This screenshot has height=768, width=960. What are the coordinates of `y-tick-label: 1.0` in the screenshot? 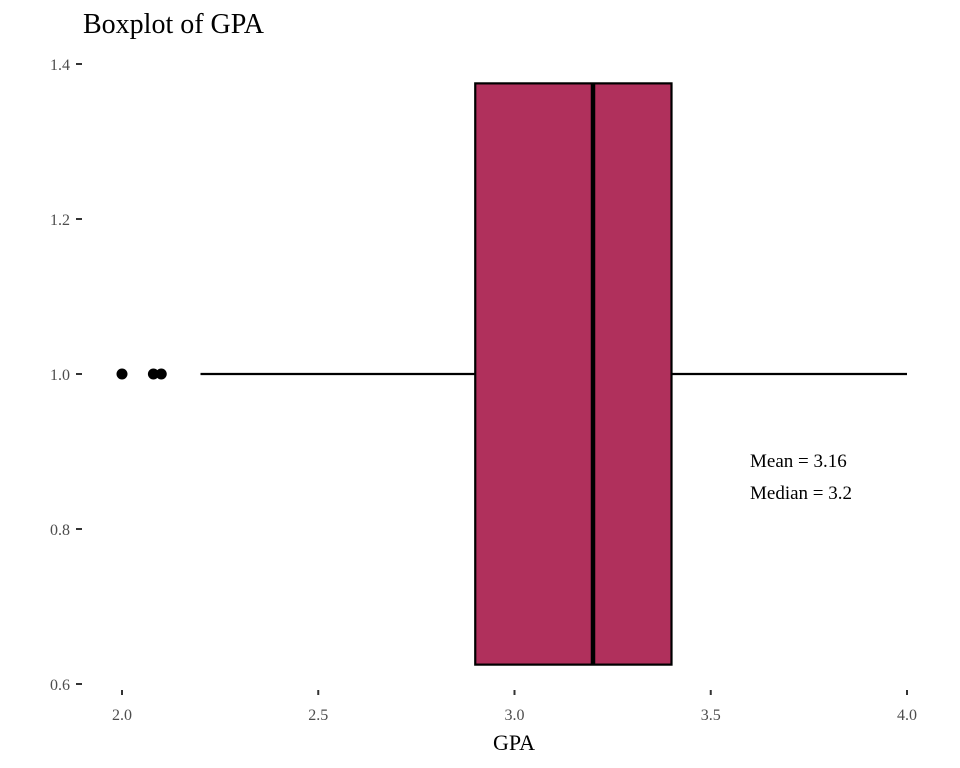 It's located at (60, 375).